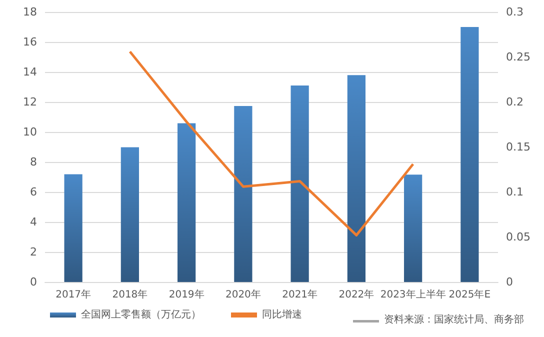 This screenshot has height=337, width=544. I want to click on y2-tick-label: 0, so click(509, 282).